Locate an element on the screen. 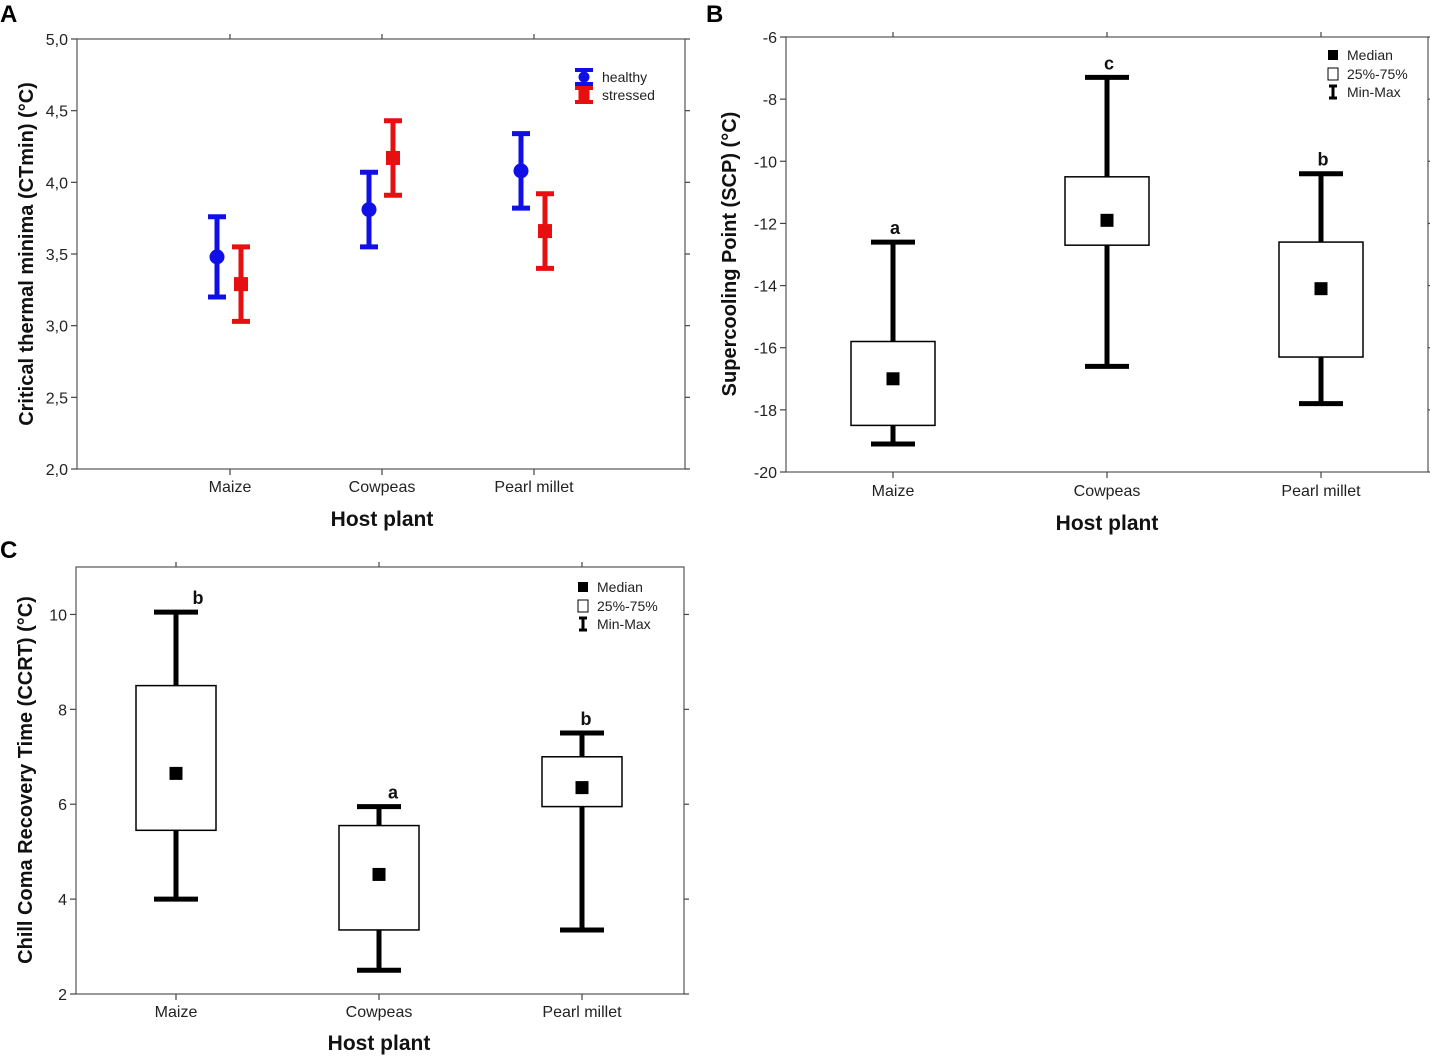  y-tick-label: 4,0 is located at coordinates (57, 183).